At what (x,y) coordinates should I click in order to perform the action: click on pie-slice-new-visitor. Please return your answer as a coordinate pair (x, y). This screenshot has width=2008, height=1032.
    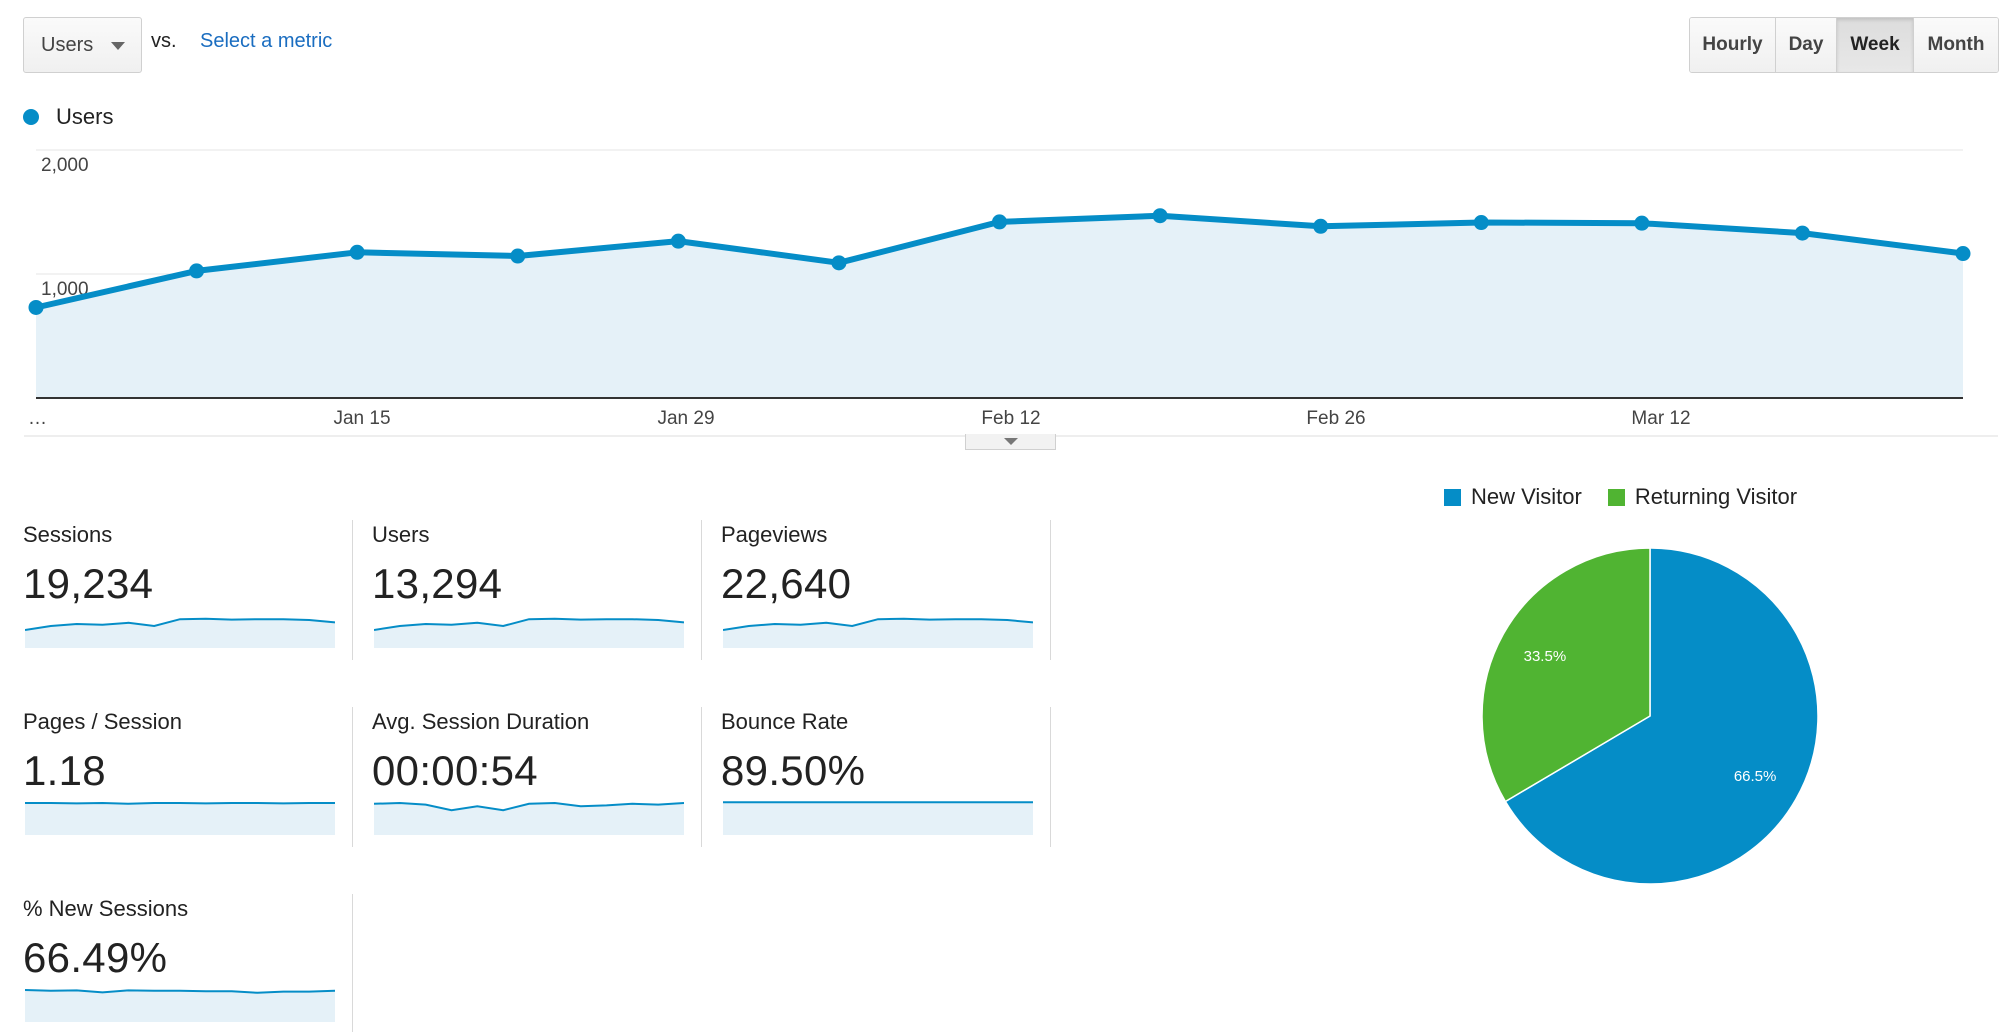
    Looking at the image, I should click on (1661, 716).